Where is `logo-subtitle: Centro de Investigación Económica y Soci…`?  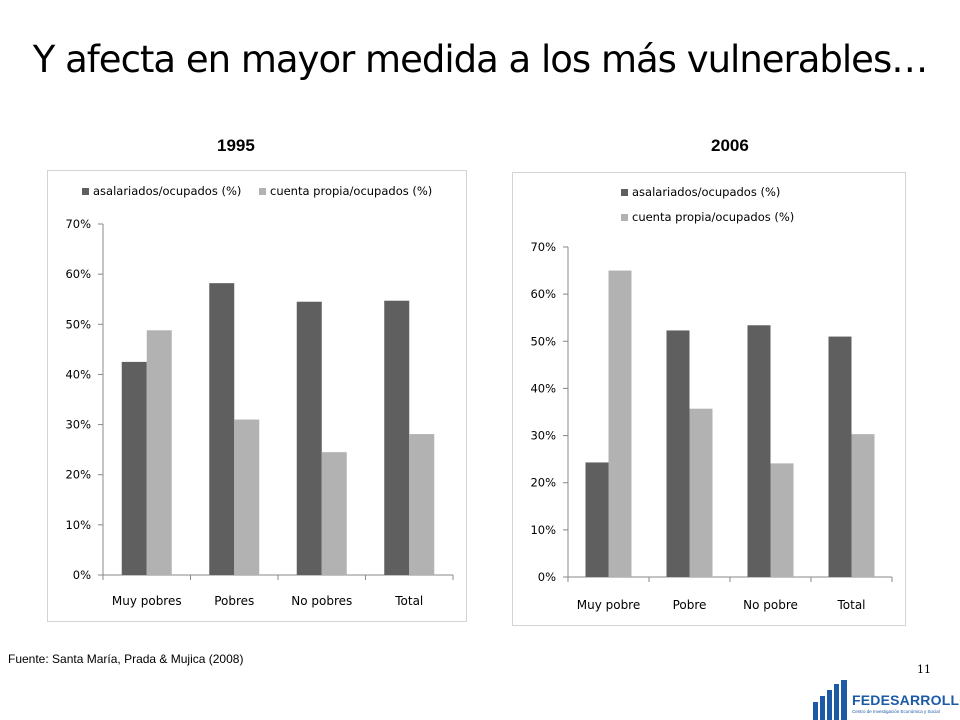
logo-subtitle: Centro de Investigación Económica y Soci… is located at coordinates (896, 711).